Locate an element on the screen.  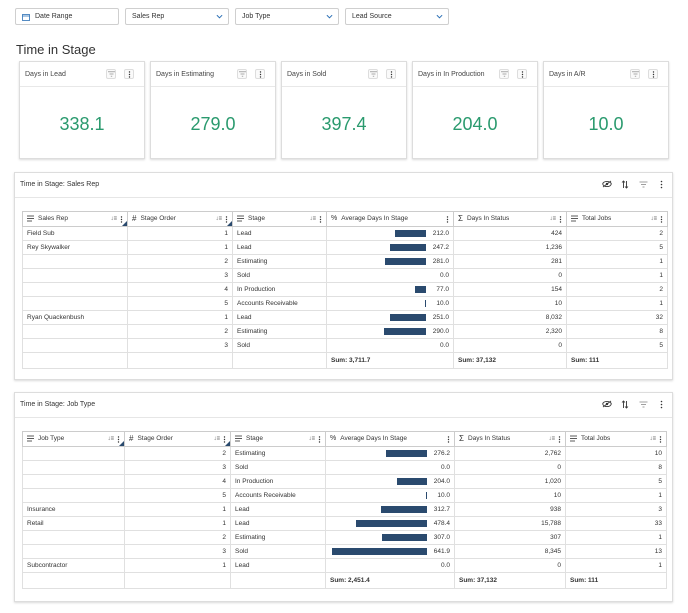
date-range-filter: Date Range is located at coordinates (67, 16).